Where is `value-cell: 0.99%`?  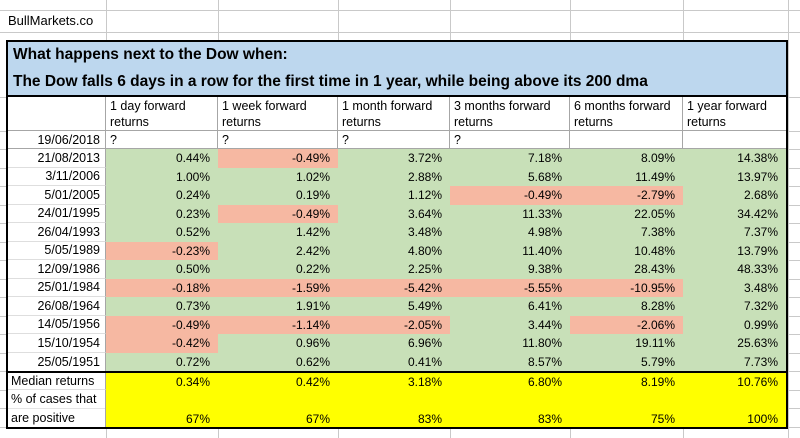 value-cell: 0.99% is located at coordinates (734, 324).